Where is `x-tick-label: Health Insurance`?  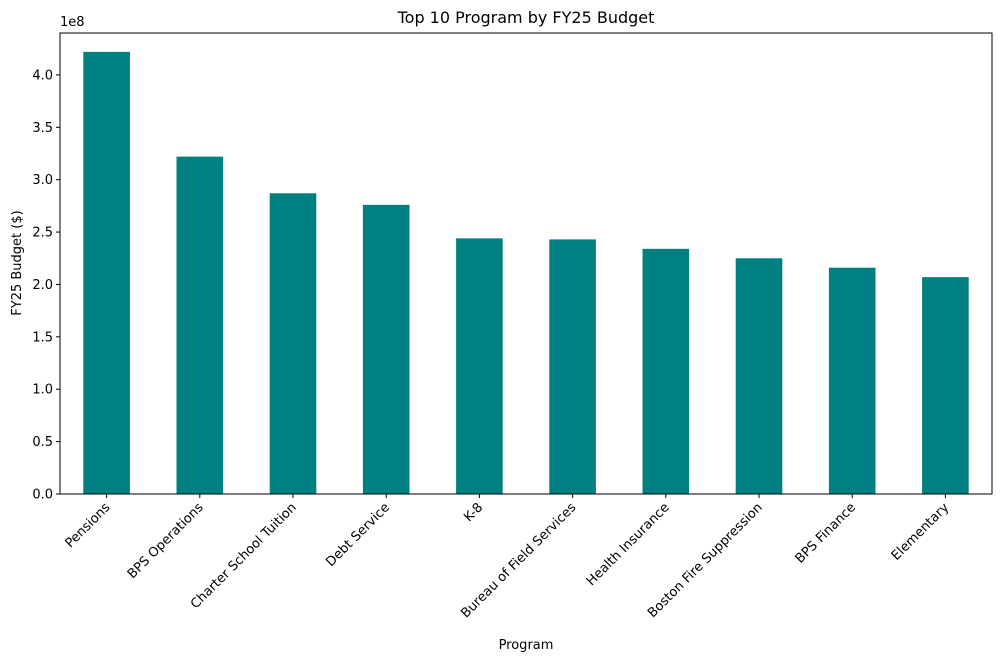
x-tick-label: Health Insurance is located at coordinates (628, 544).